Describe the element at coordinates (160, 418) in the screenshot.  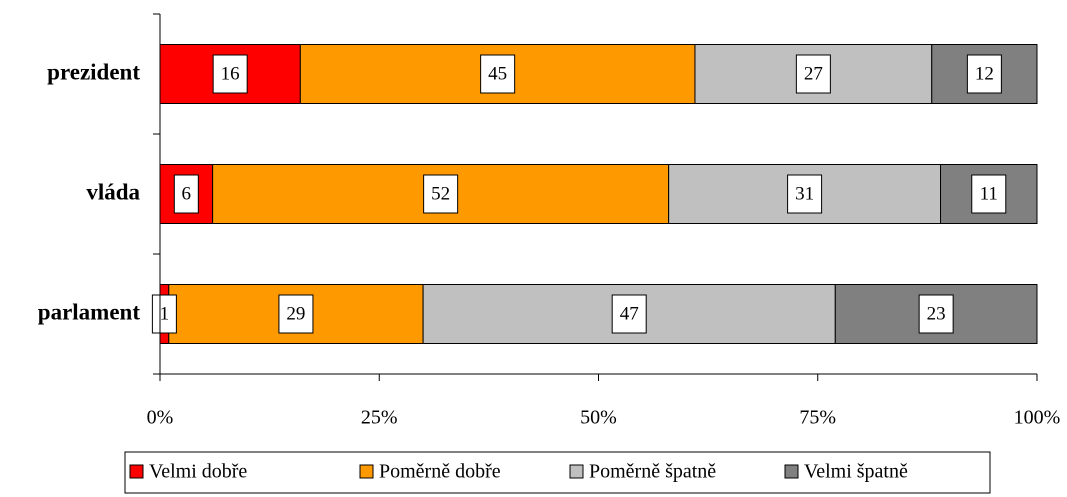
I see `x-tick-label: 0%` at that location.